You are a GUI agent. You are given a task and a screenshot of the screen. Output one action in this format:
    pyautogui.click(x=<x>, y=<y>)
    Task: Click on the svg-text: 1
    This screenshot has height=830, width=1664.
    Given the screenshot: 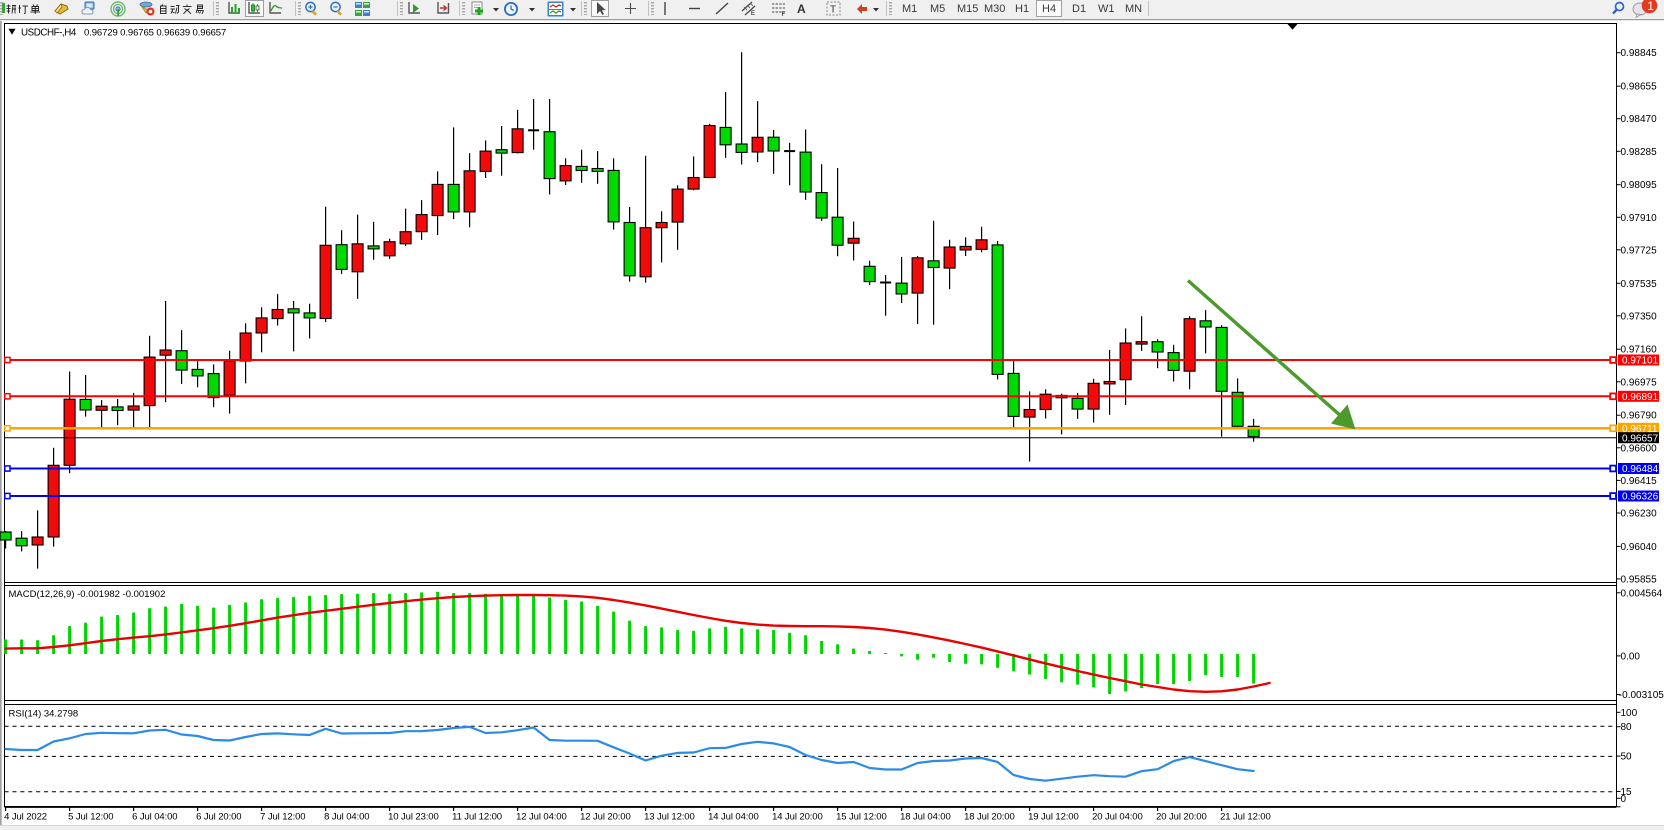 What is the action you would take?
    pyautogui.click(x=1650, y=6)
    